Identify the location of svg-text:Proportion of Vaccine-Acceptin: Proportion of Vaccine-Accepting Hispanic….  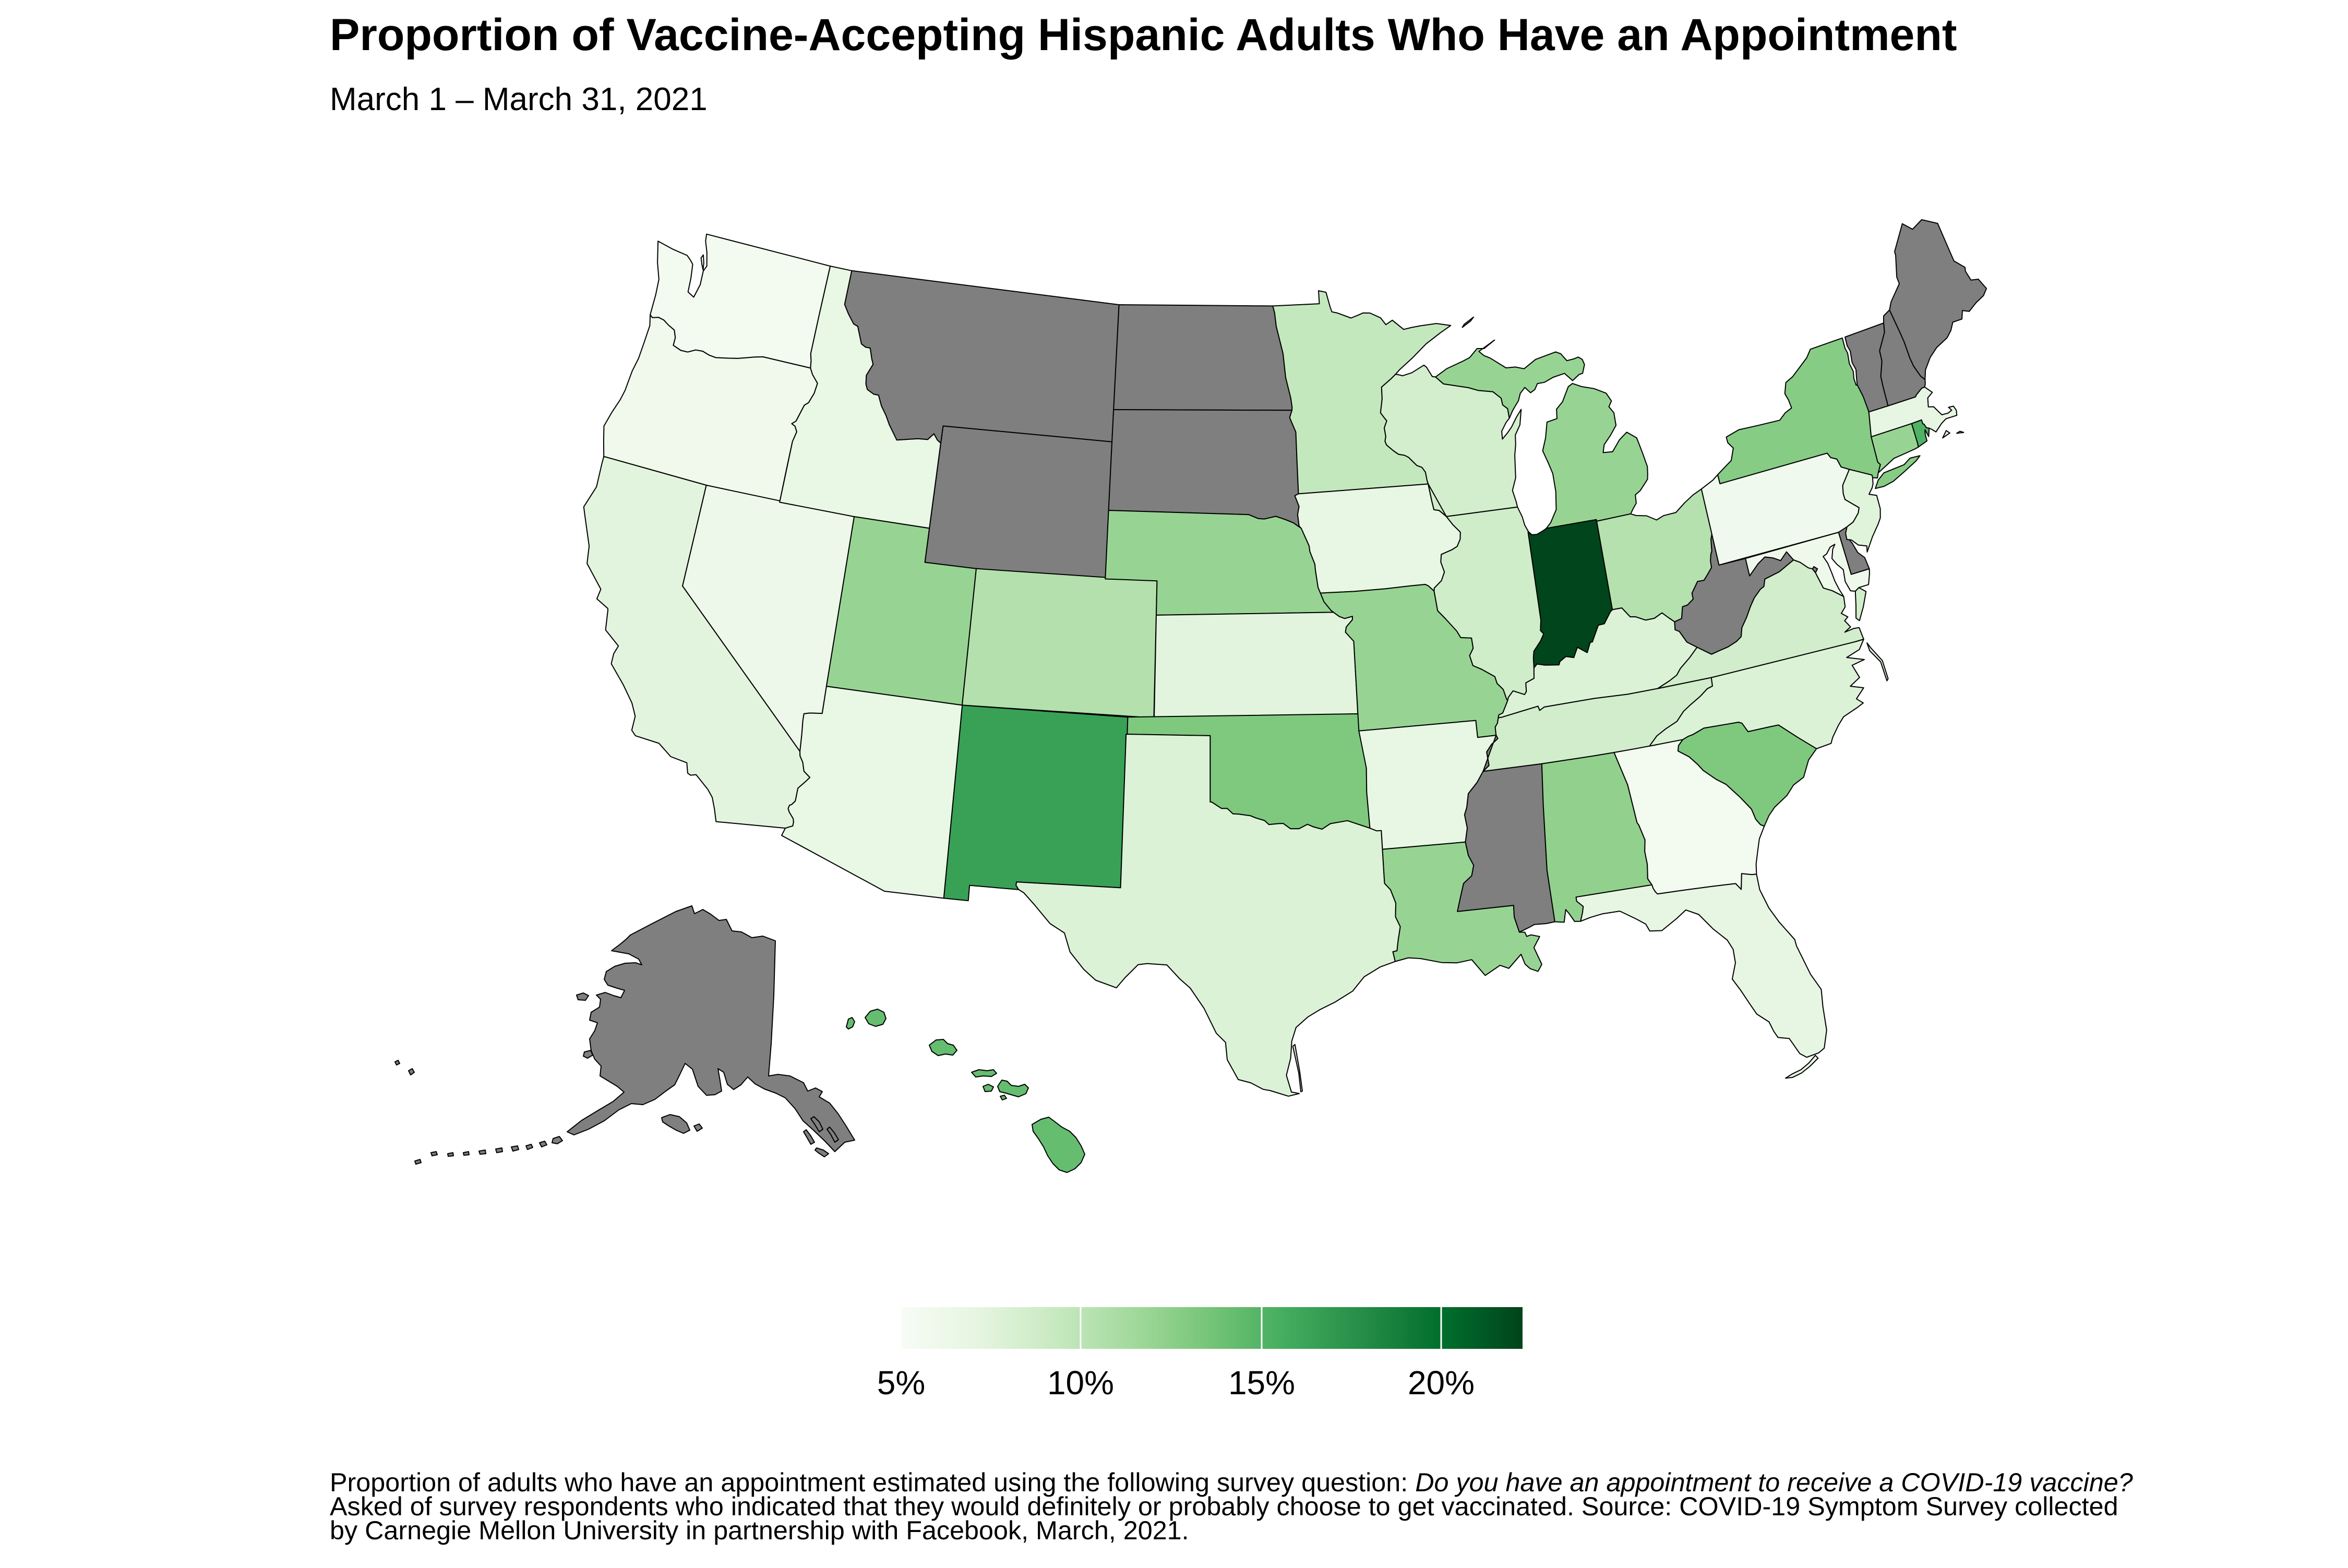
(1143, 35).